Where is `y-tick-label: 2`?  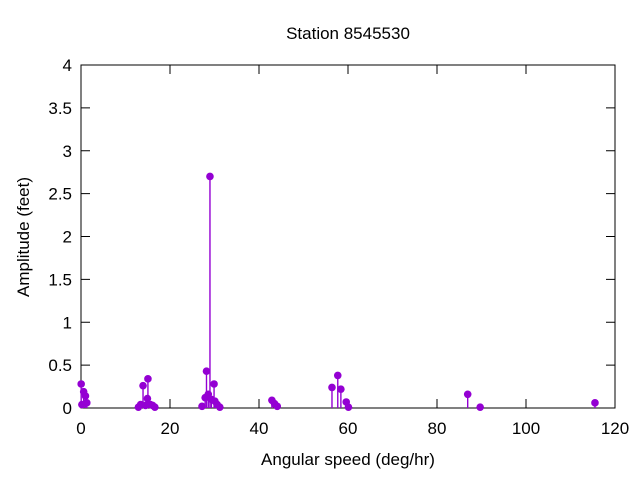 y-tick-label: 2 is located at coordinates (67, 237).